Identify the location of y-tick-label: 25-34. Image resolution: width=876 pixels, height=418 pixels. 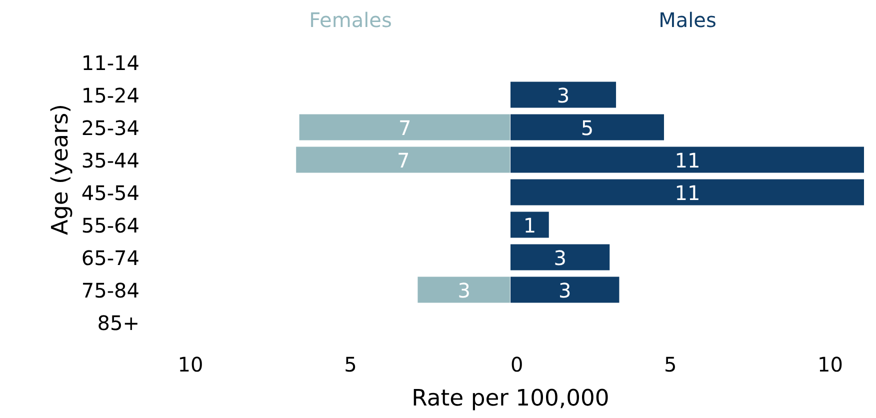
(110, 128).